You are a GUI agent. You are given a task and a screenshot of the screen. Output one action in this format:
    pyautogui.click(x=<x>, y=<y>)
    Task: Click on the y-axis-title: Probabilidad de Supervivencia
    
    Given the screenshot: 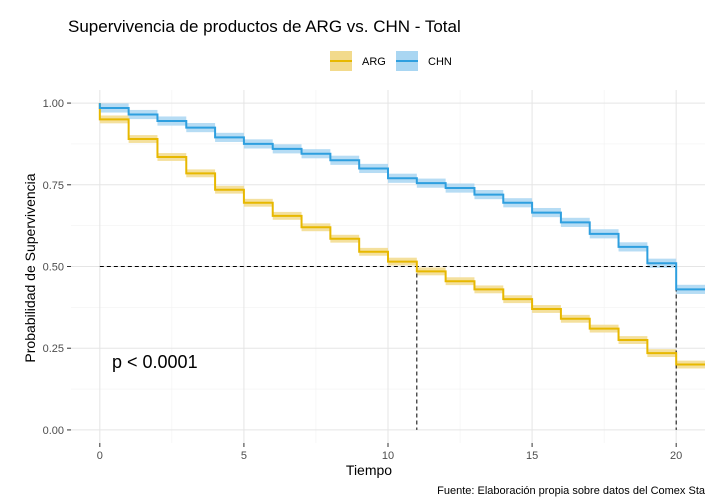 What is the action you would take?
    pyautogui.click(x=30, y=267)
    